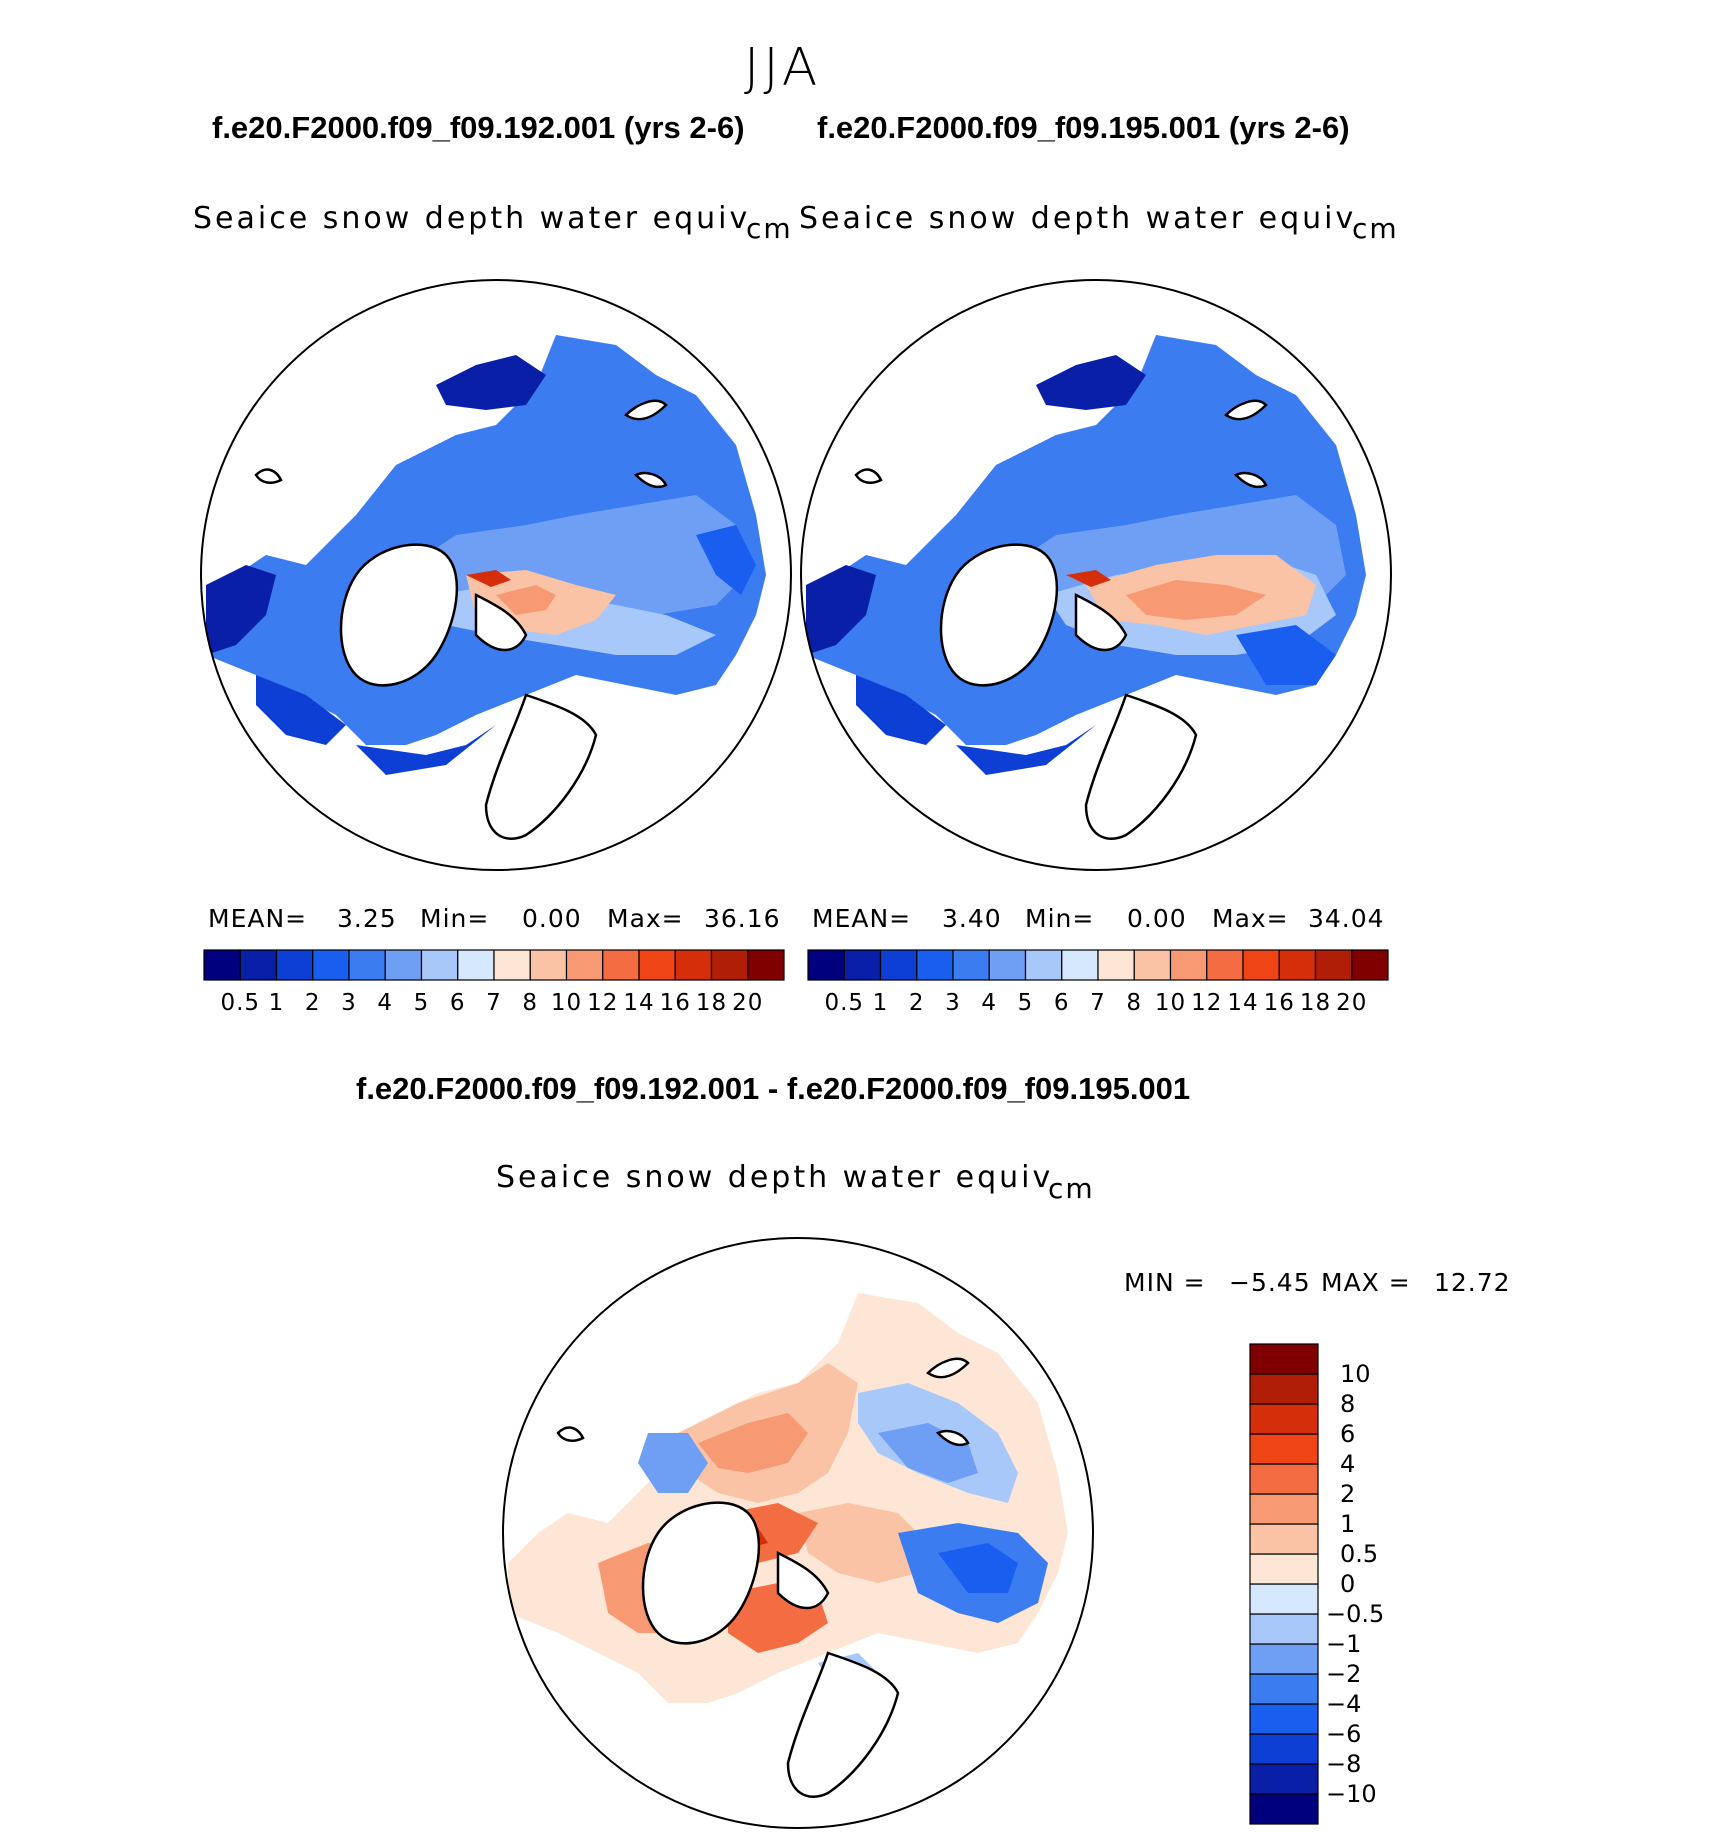 The image size is (1710, 1839). Describe the element at coordinates (1250, 918) in the screenshot. I see `panel2-max-label: Max=` at that location.